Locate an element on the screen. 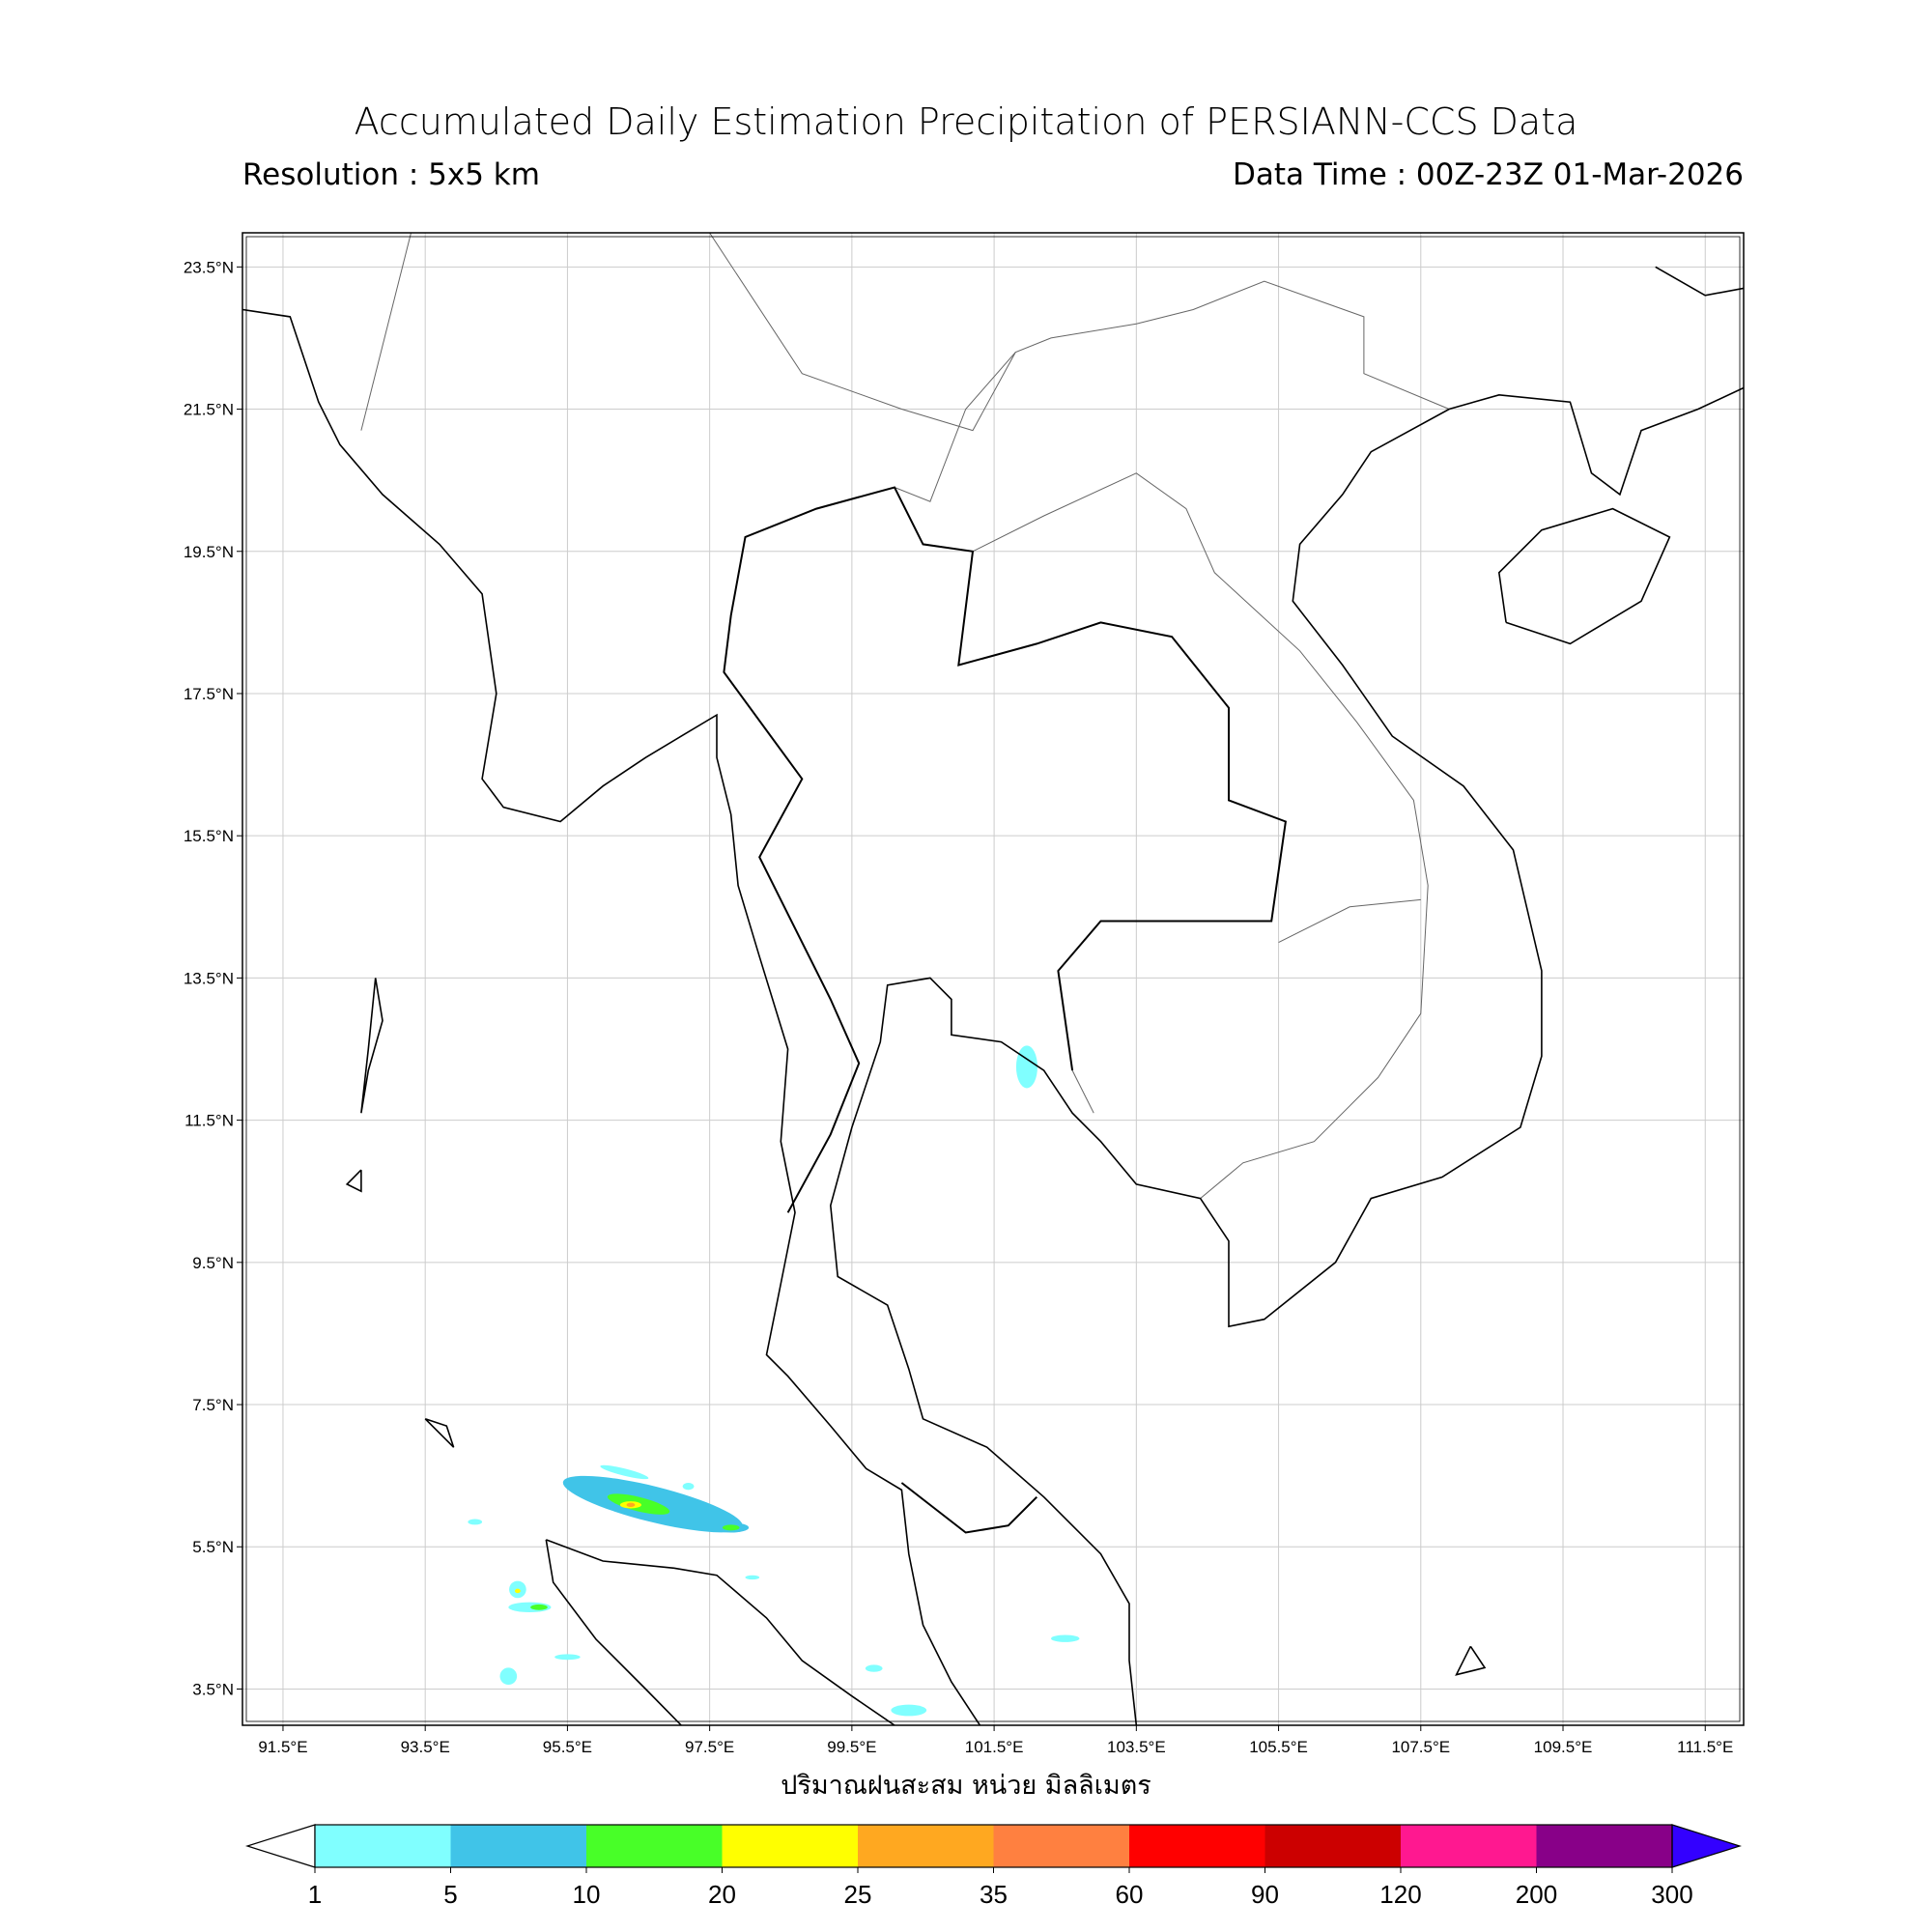  x-tick-label: 93.5°E is located at coordinates (425, 1747).